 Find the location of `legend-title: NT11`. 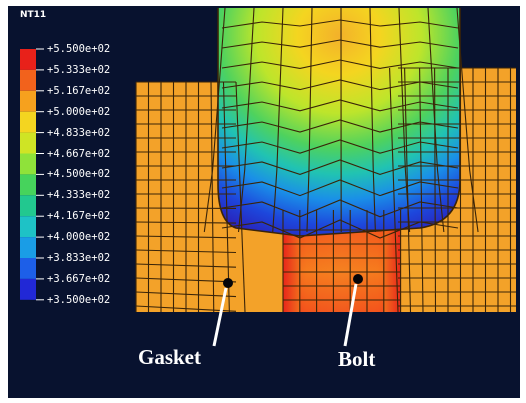

legend-title: NT11 is located at coordinates (33, 15).